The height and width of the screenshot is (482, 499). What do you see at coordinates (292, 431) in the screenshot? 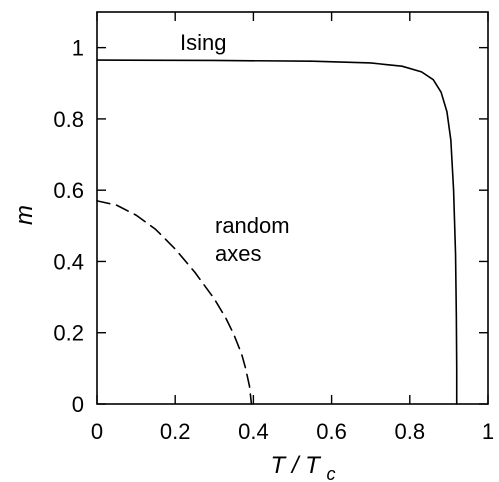
I see `x-tick-labels: 0 0.2 0.4 0.6 0.8 1` at bounding box center [292, 431].